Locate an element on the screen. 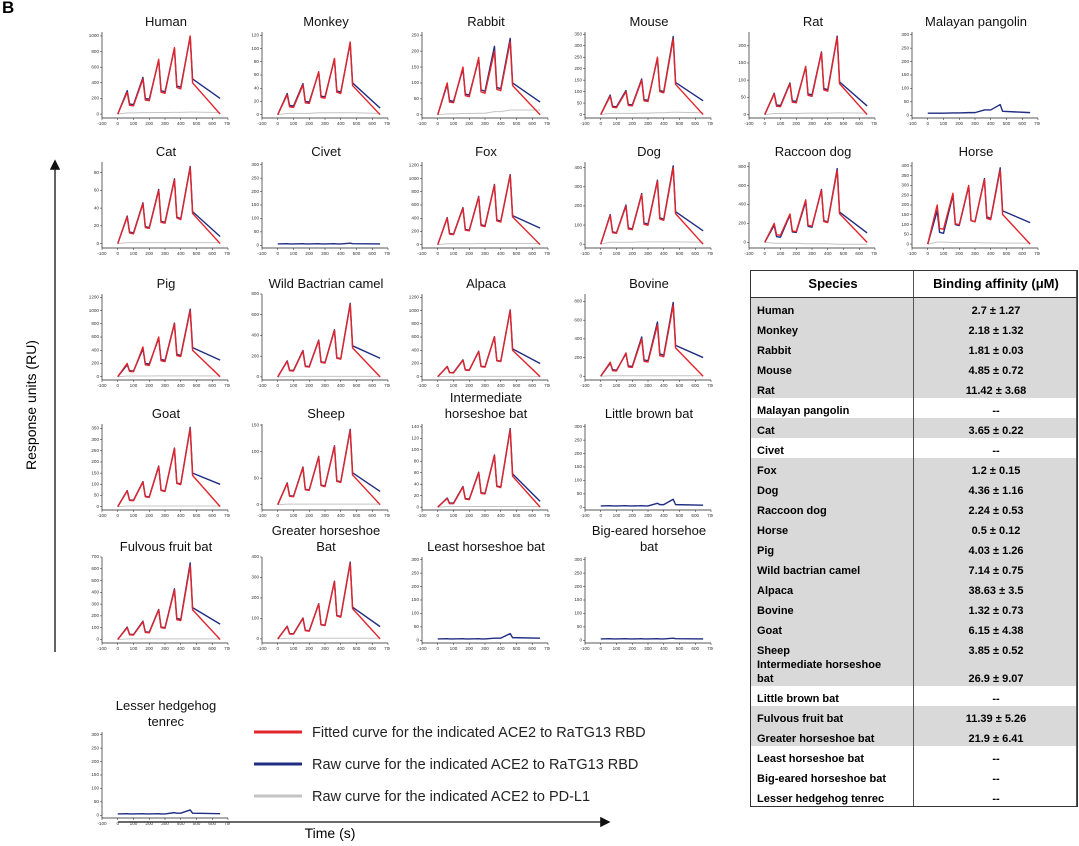 The height and width of the screenshot is (846, 1079). panel-title: Intermediate horseshoe bat is located at coordinates (486, 405).